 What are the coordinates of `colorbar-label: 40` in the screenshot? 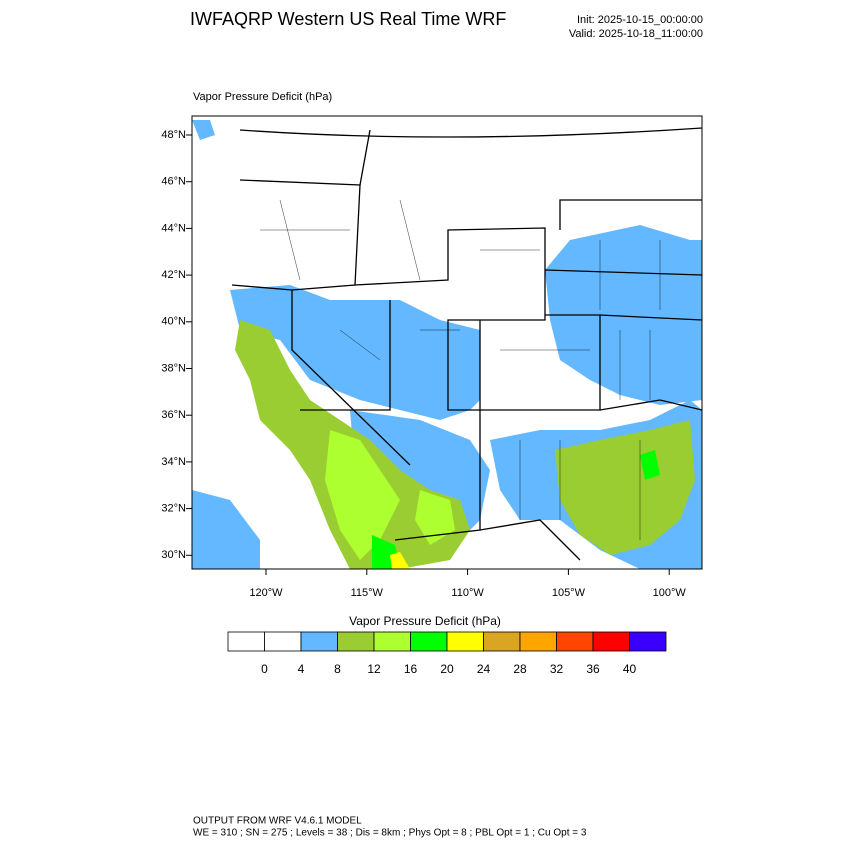 It's located at (630, 669).